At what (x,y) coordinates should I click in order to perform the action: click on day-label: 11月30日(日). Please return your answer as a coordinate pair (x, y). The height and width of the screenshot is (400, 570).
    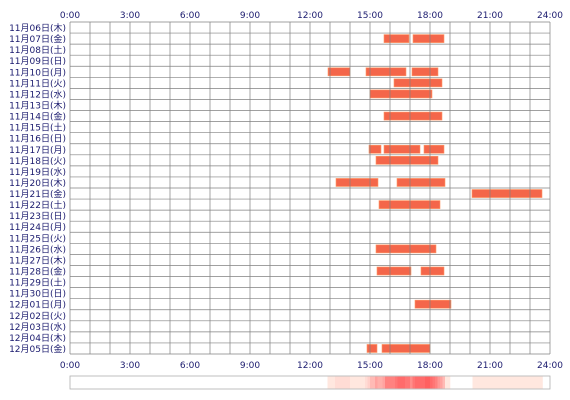
    Looking at the image, I should click on (37, 294).